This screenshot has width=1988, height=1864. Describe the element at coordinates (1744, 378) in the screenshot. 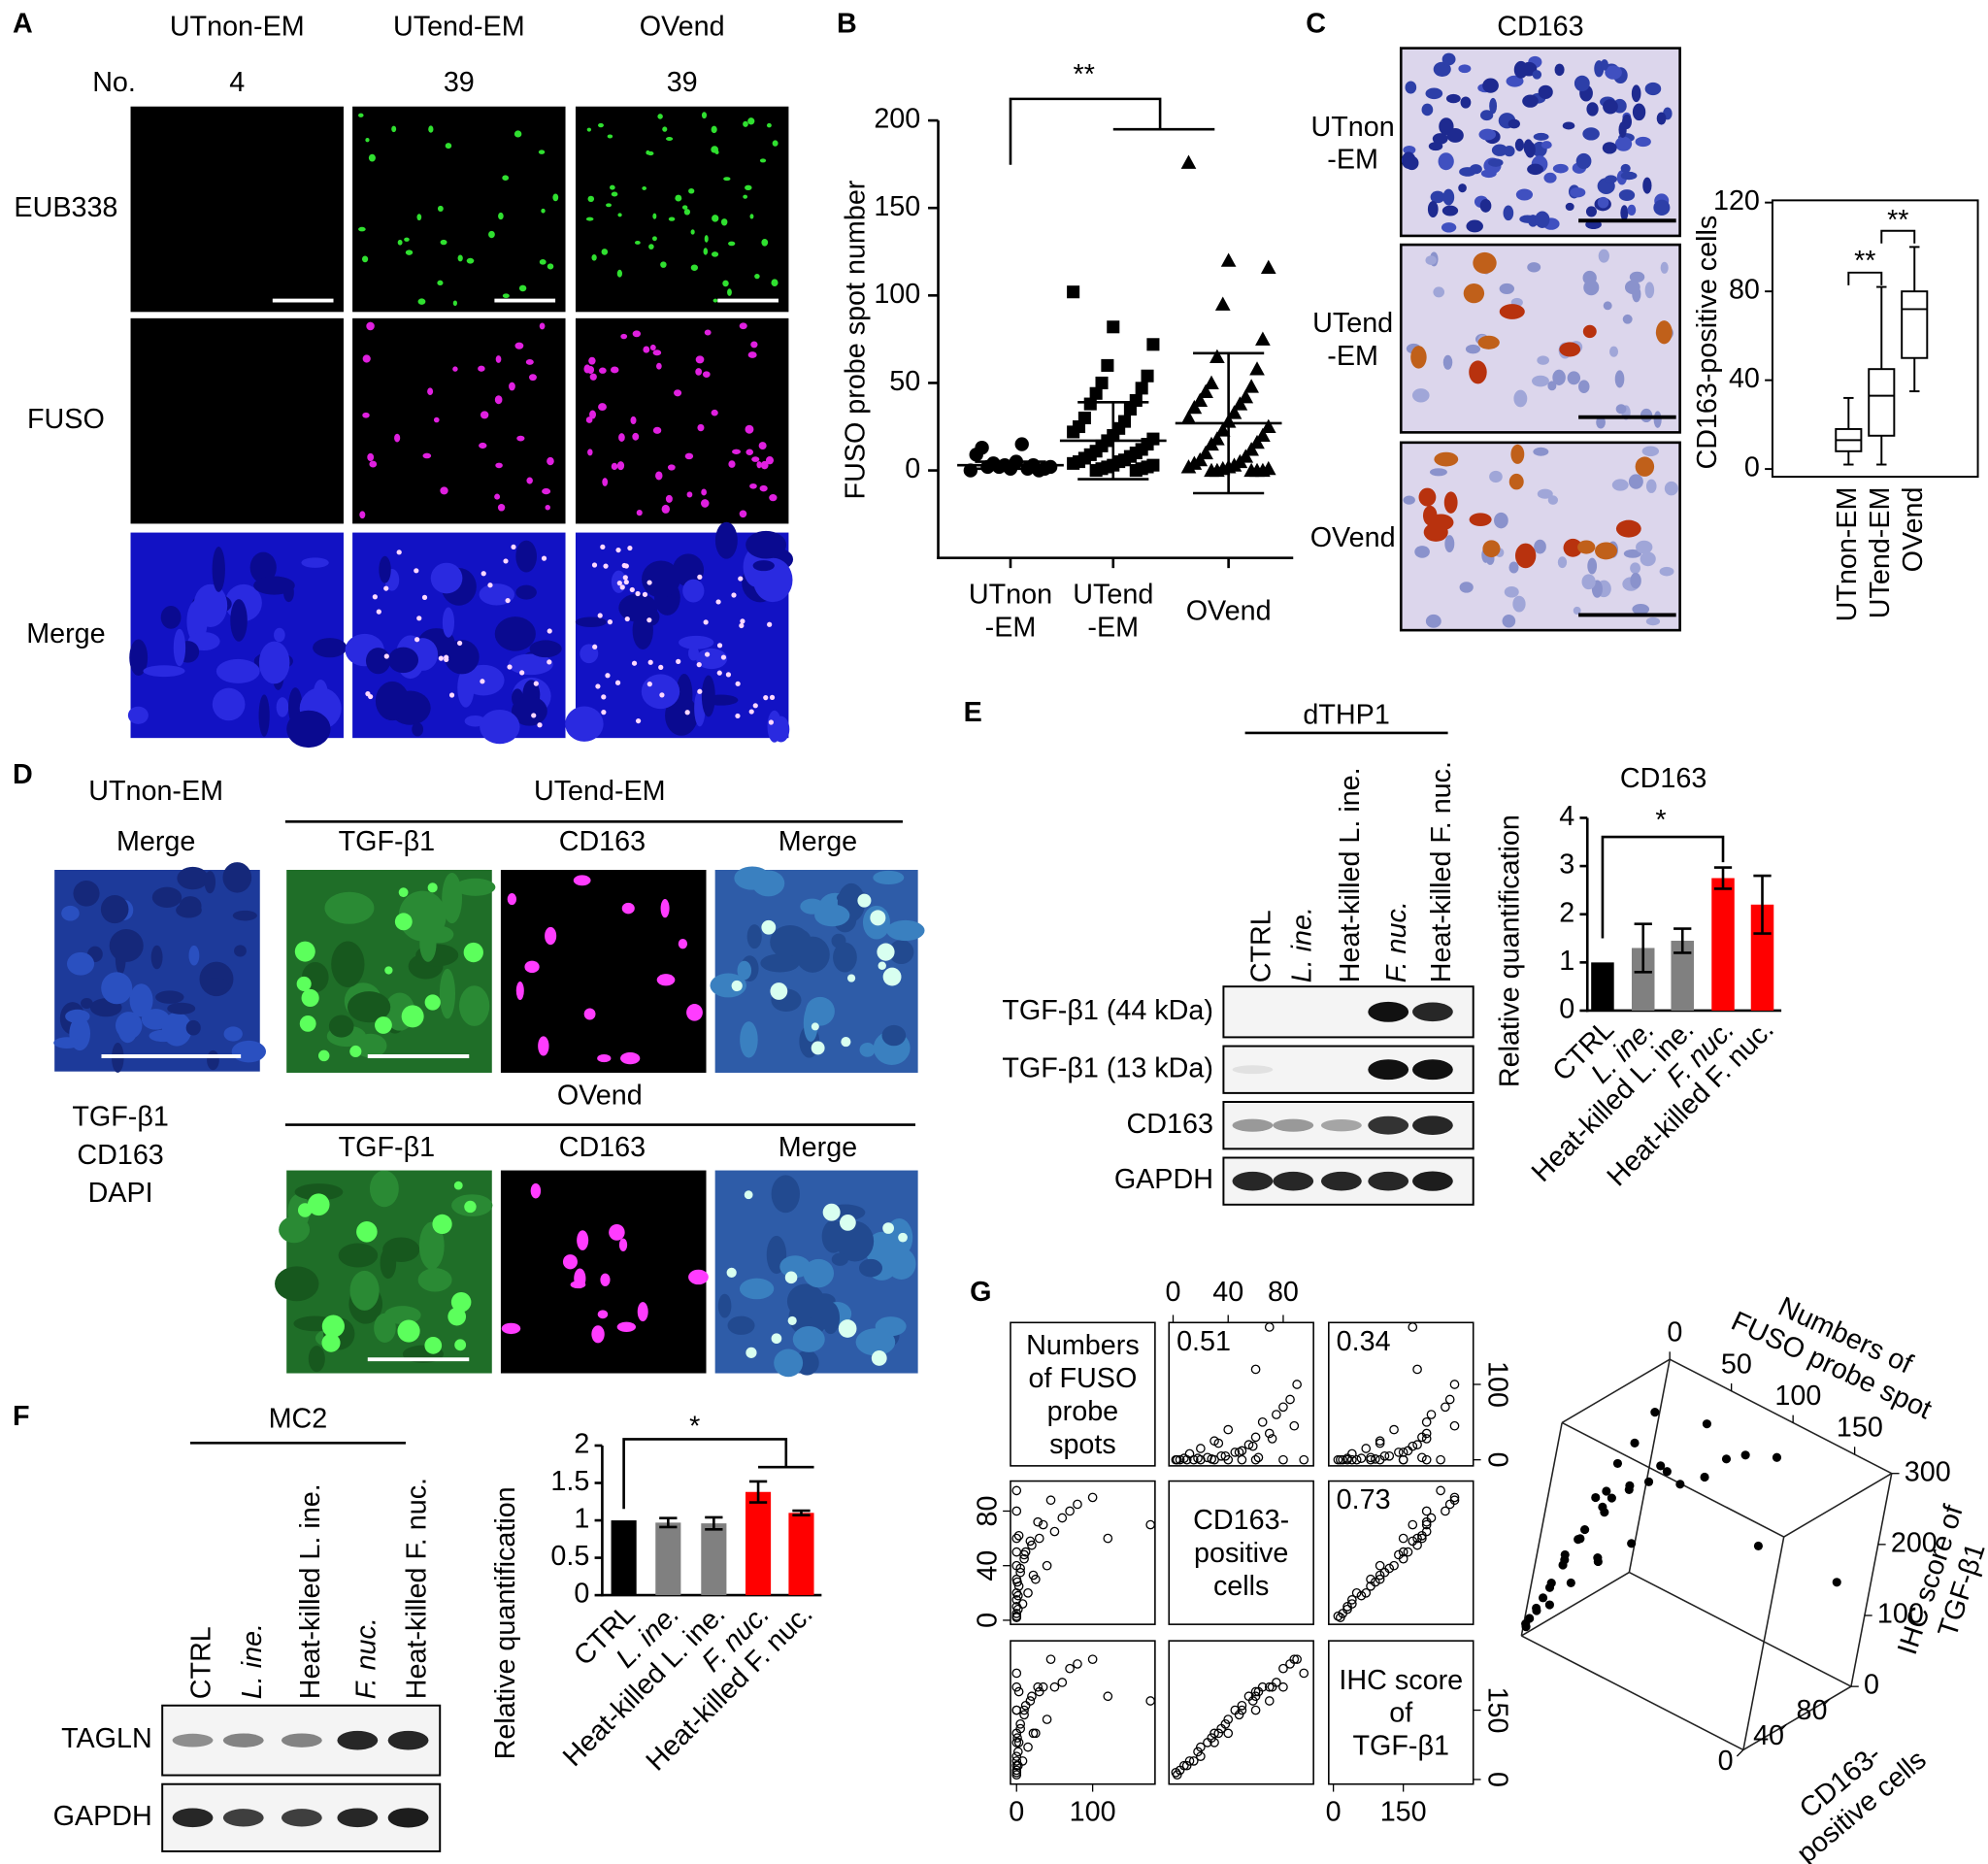

I see `y-tick-label: 40` at that location.